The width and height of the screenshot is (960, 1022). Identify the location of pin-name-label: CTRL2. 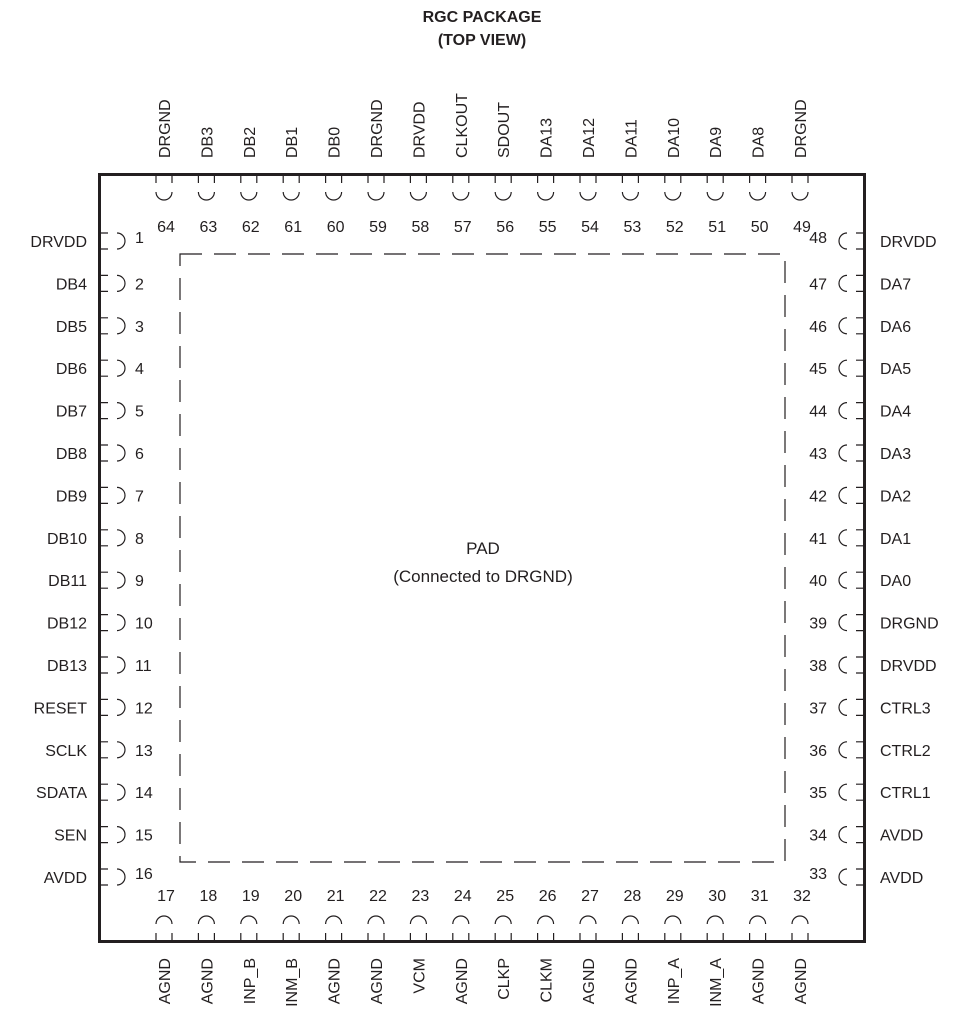
(905, 751).